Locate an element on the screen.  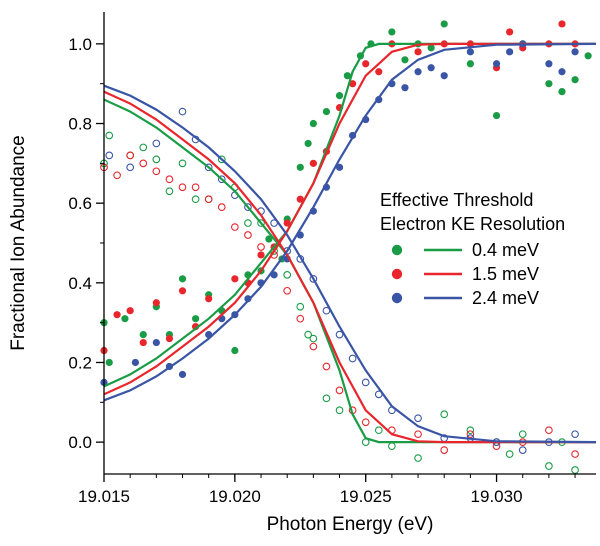
y-tick-label: 0.8 is located at coordinates (80, 124).